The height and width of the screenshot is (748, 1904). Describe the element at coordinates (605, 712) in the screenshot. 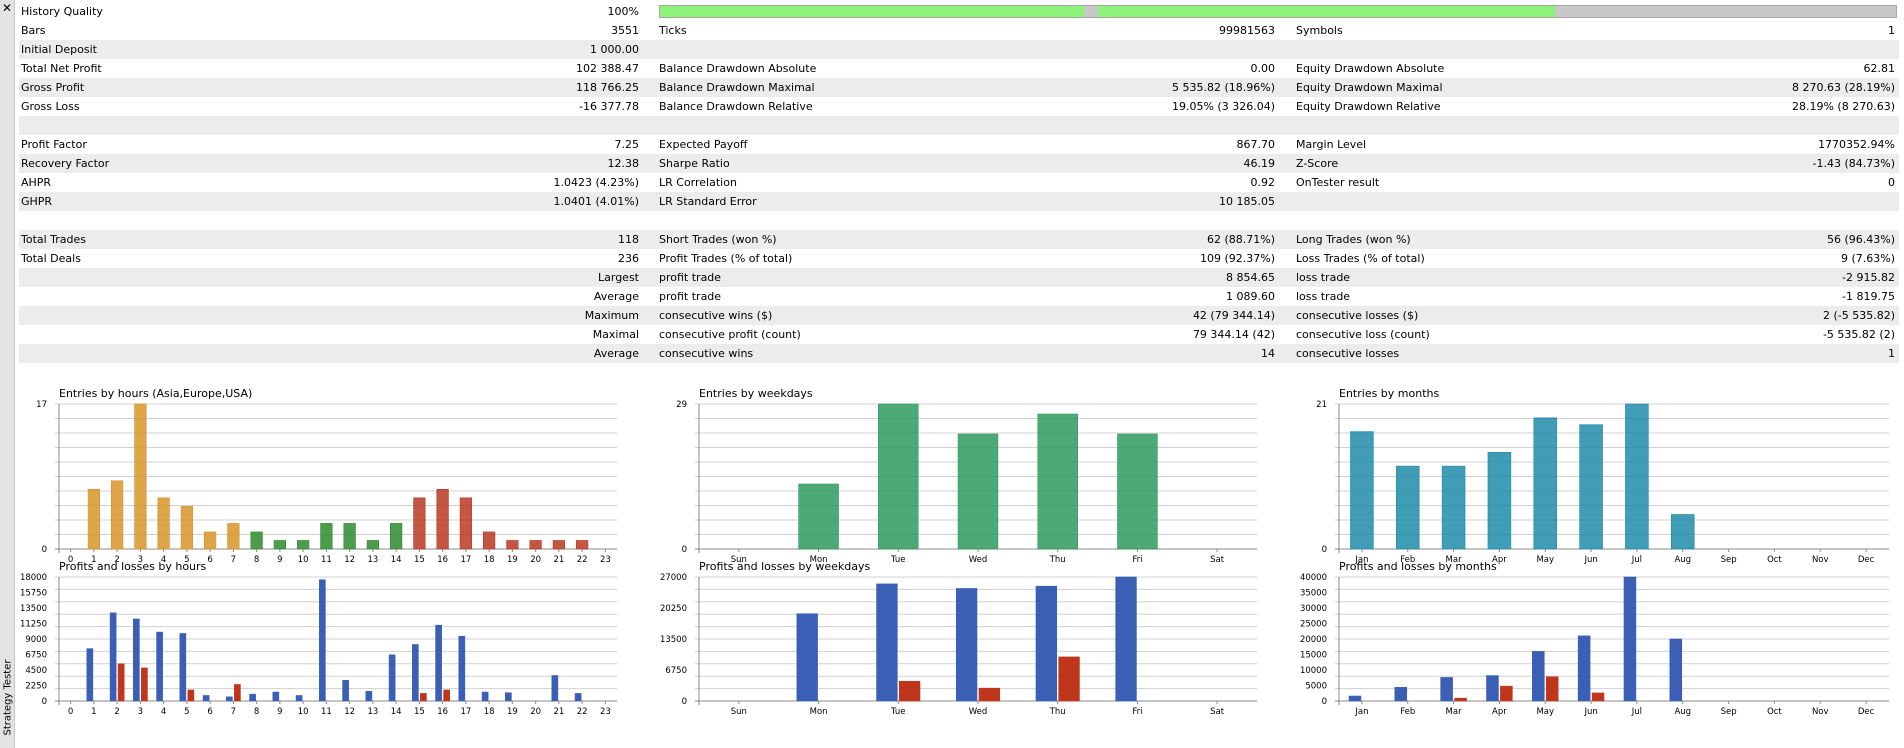

I see `x-tick-label: 23` at that location.